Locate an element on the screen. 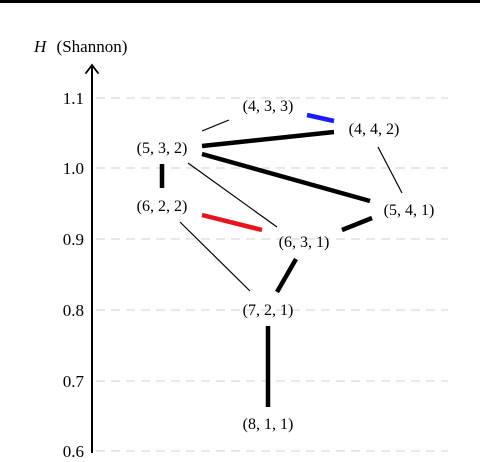 This screenshot has width=480, height=462. y-axis is located at coordinates (92, 258).